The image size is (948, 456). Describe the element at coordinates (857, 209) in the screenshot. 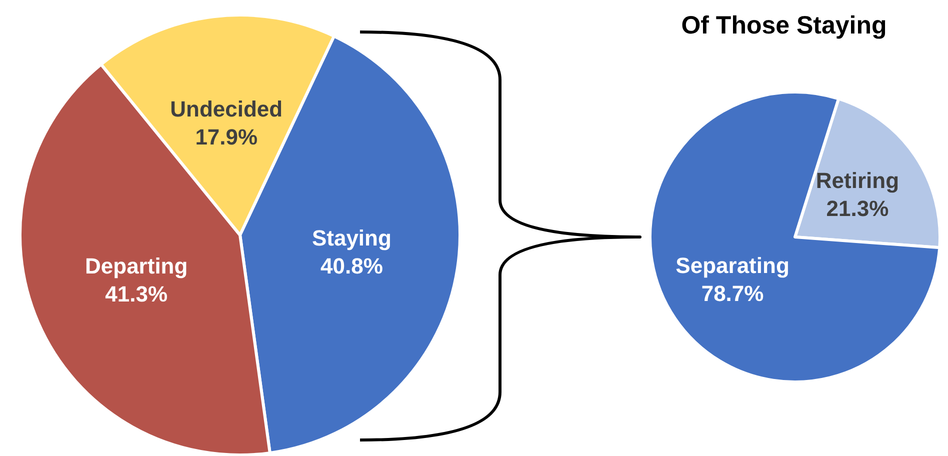

I see `data-label: 21.3%` at that location.